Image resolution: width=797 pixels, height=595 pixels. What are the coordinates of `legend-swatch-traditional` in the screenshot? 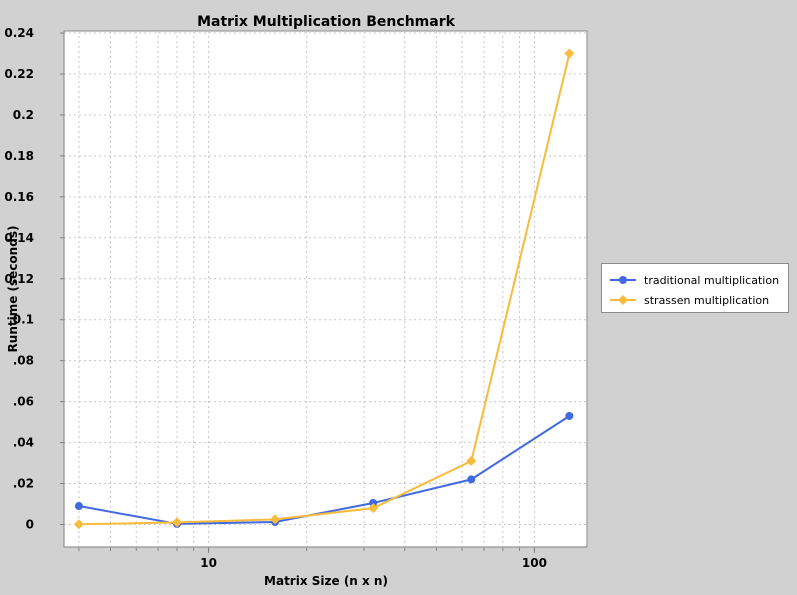 It's located at (623, 280).